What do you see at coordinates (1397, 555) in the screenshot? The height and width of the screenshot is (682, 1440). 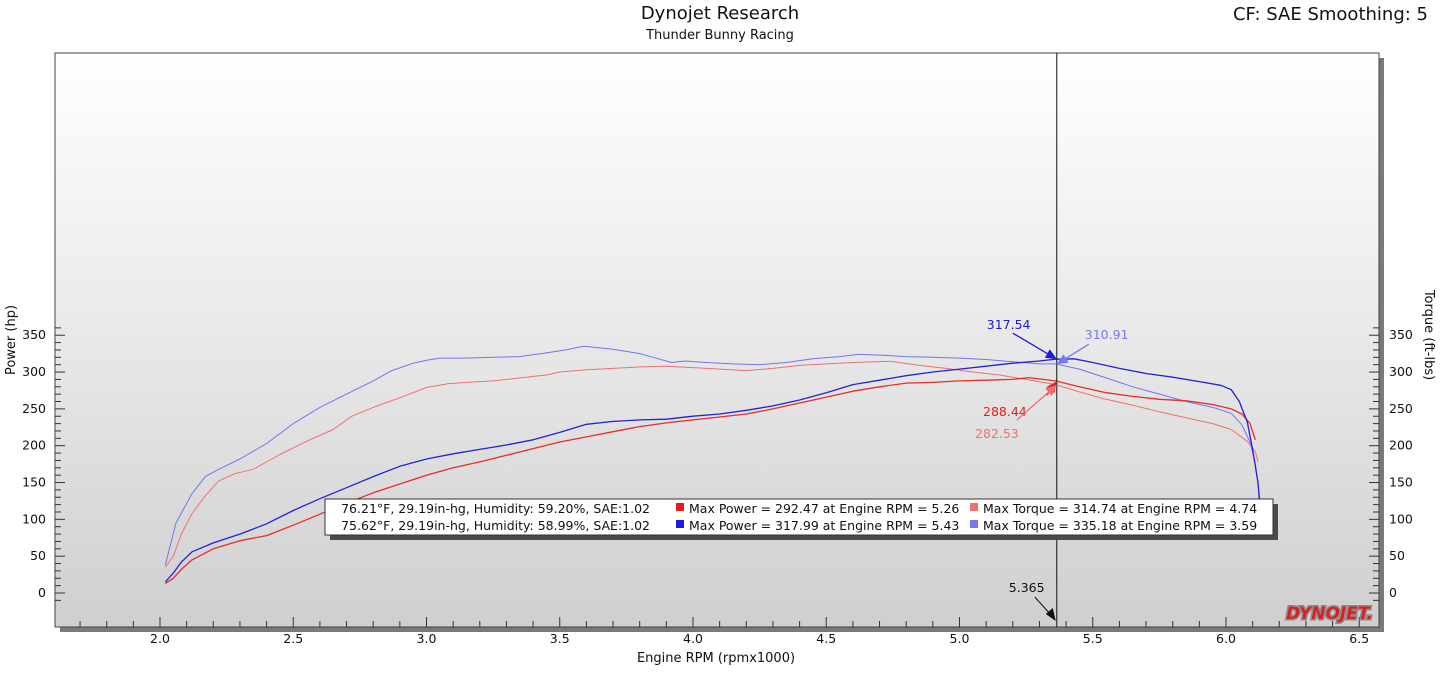 I see `y-right-tick-label: 50` at bounding box center [1397, 555].